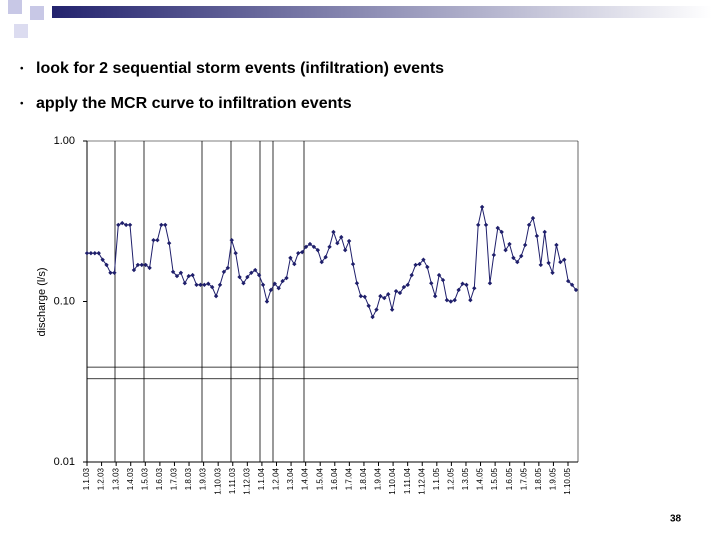  What do you see at coordinates (334, 478) in the screenshot?
I see `x-tick-label: 1.6.04` at bounding box center [334, 478].